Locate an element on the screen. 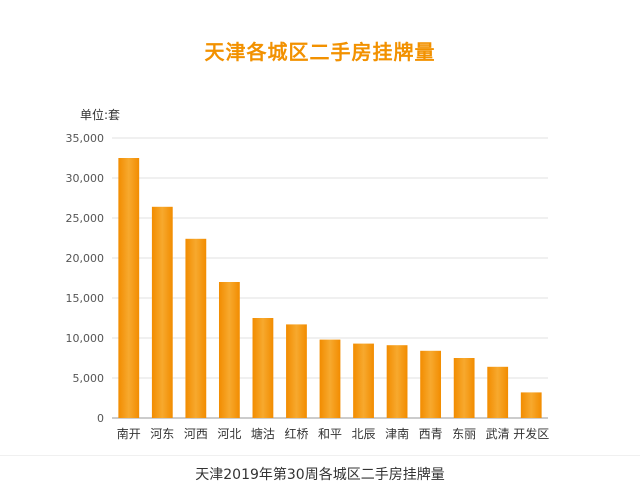 This screenshot has height=490, width=640. chart-caption: 天津2019年第30周各城区二手房挂牌量 is located at coordinates (320, 475).